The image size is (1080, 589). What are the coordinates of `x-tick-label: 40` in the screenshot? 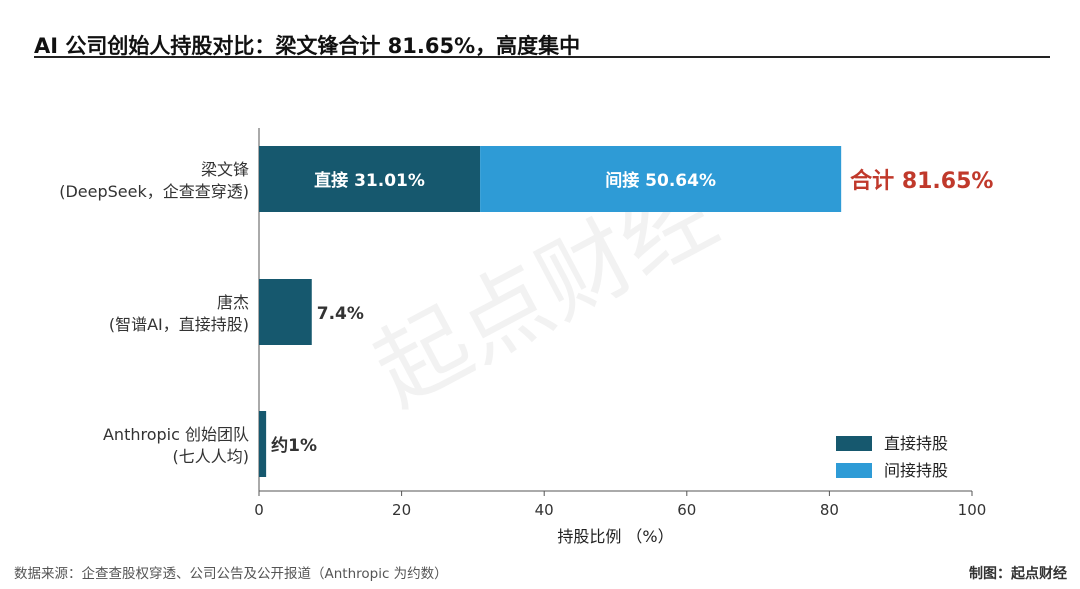 It's located at (544, 510).